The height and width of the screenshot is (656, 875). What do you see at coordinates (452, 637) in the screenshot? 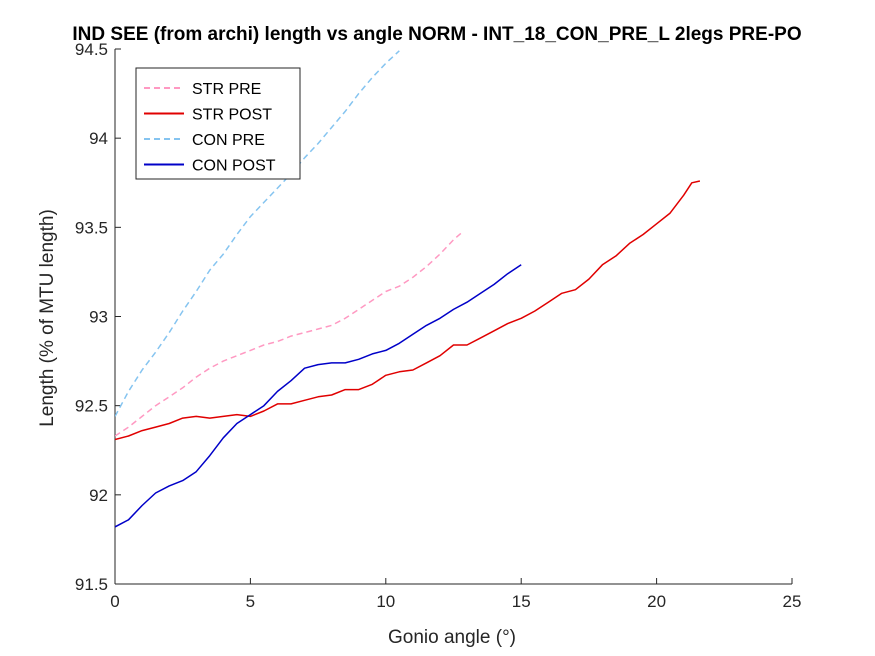
I see `x-axis-label: Gonio angle (°)` at bounding box center [452, 637].